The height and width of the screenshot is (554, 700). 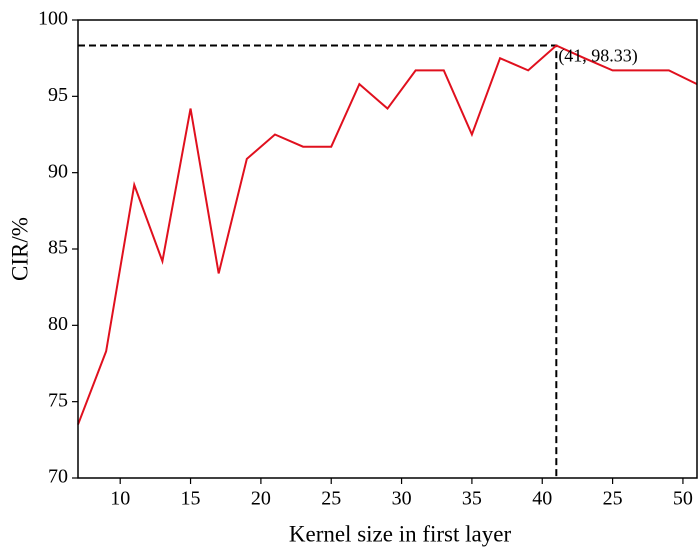 What do you see at coordinates (58, 171) in the screenshot?
I see `y-tick-label: 90` at bounding box center [58, 171].